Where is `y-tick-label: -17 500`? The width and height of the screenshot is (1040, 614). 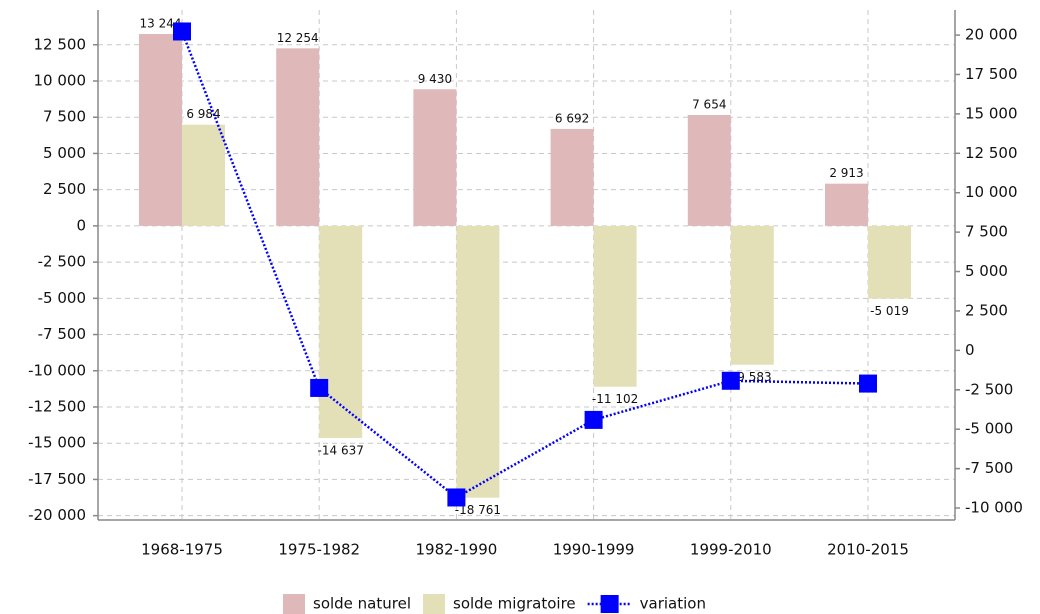 y-tick-label: -17 500 is located at coordinates (57, 479).